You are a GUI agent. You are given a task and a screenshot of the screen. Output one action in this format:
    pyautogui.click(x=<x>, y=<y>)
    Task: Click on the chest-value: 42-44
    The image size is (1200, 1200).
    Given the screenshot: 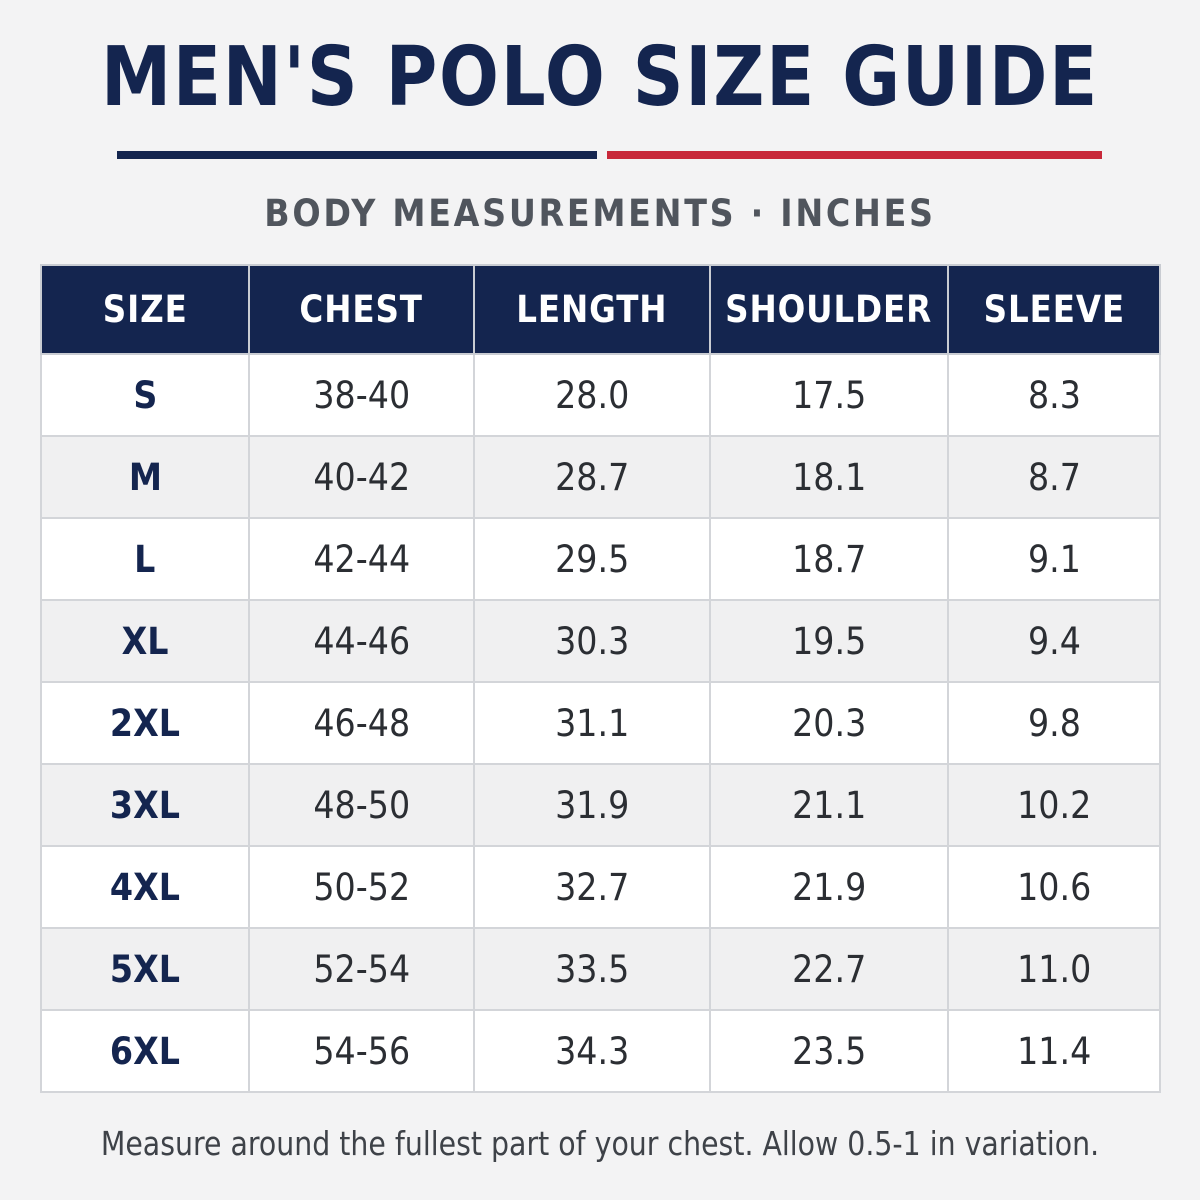 What is the action you would take?
    pyautogui.click(x=361, y=559)
    